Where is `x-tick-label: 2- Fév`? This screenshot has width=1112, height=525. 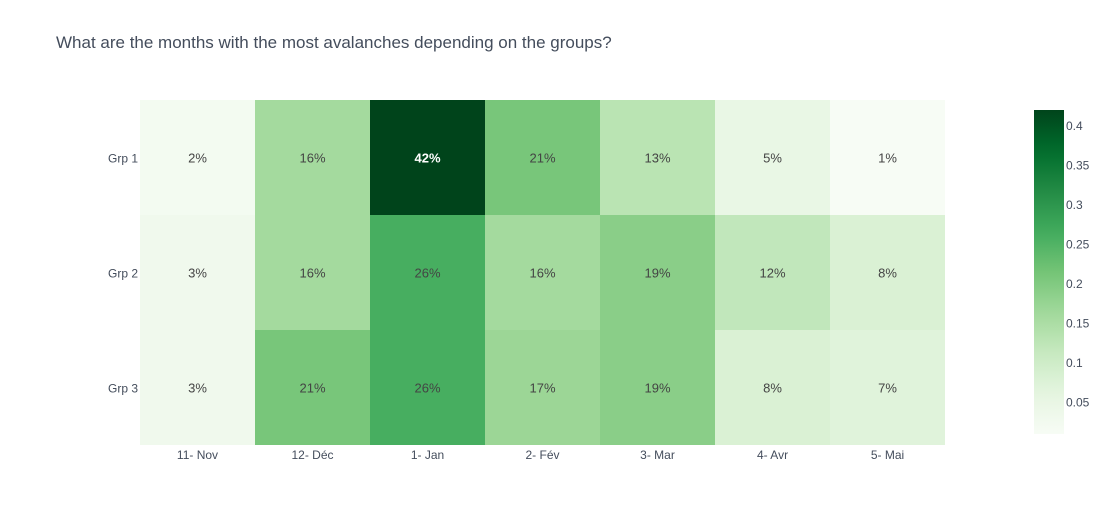
x-tick-label: 2- Fév is located at coordinates (542, 455).